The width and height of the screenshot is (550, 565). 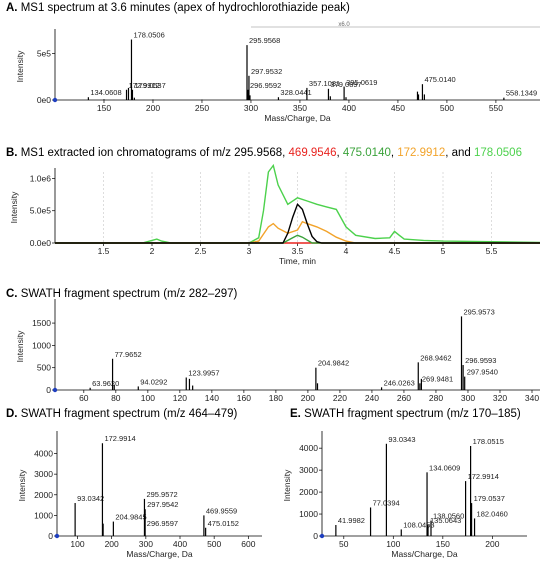 I want to click on a-origin-marker, so click(x=55, y=100).